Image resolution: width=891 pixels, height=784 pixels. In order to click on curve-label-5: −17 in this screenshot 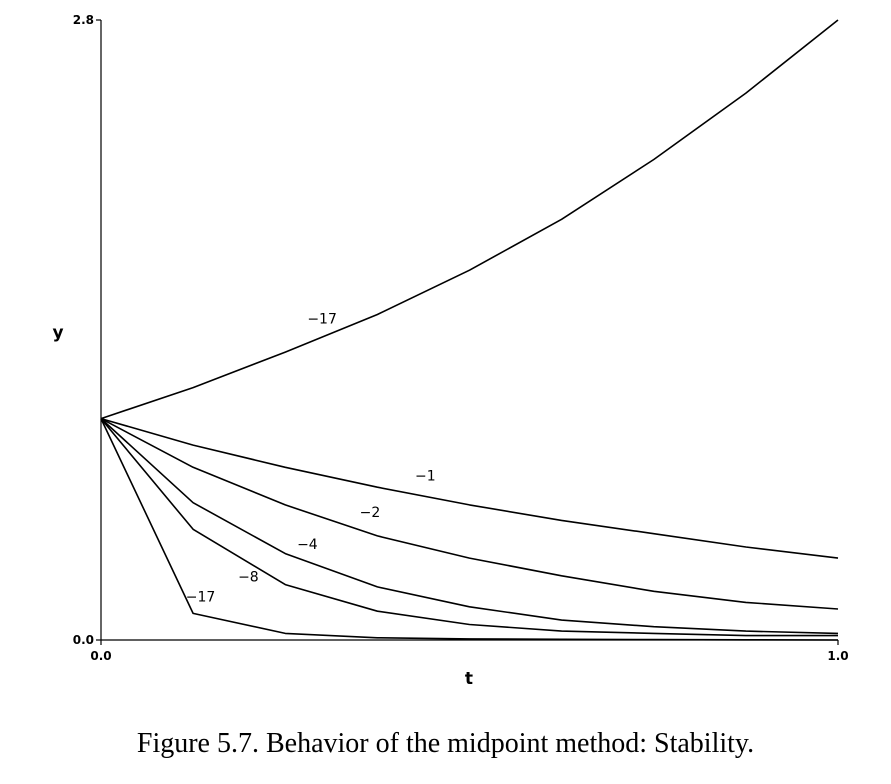, I will do `click(201, 597)`.